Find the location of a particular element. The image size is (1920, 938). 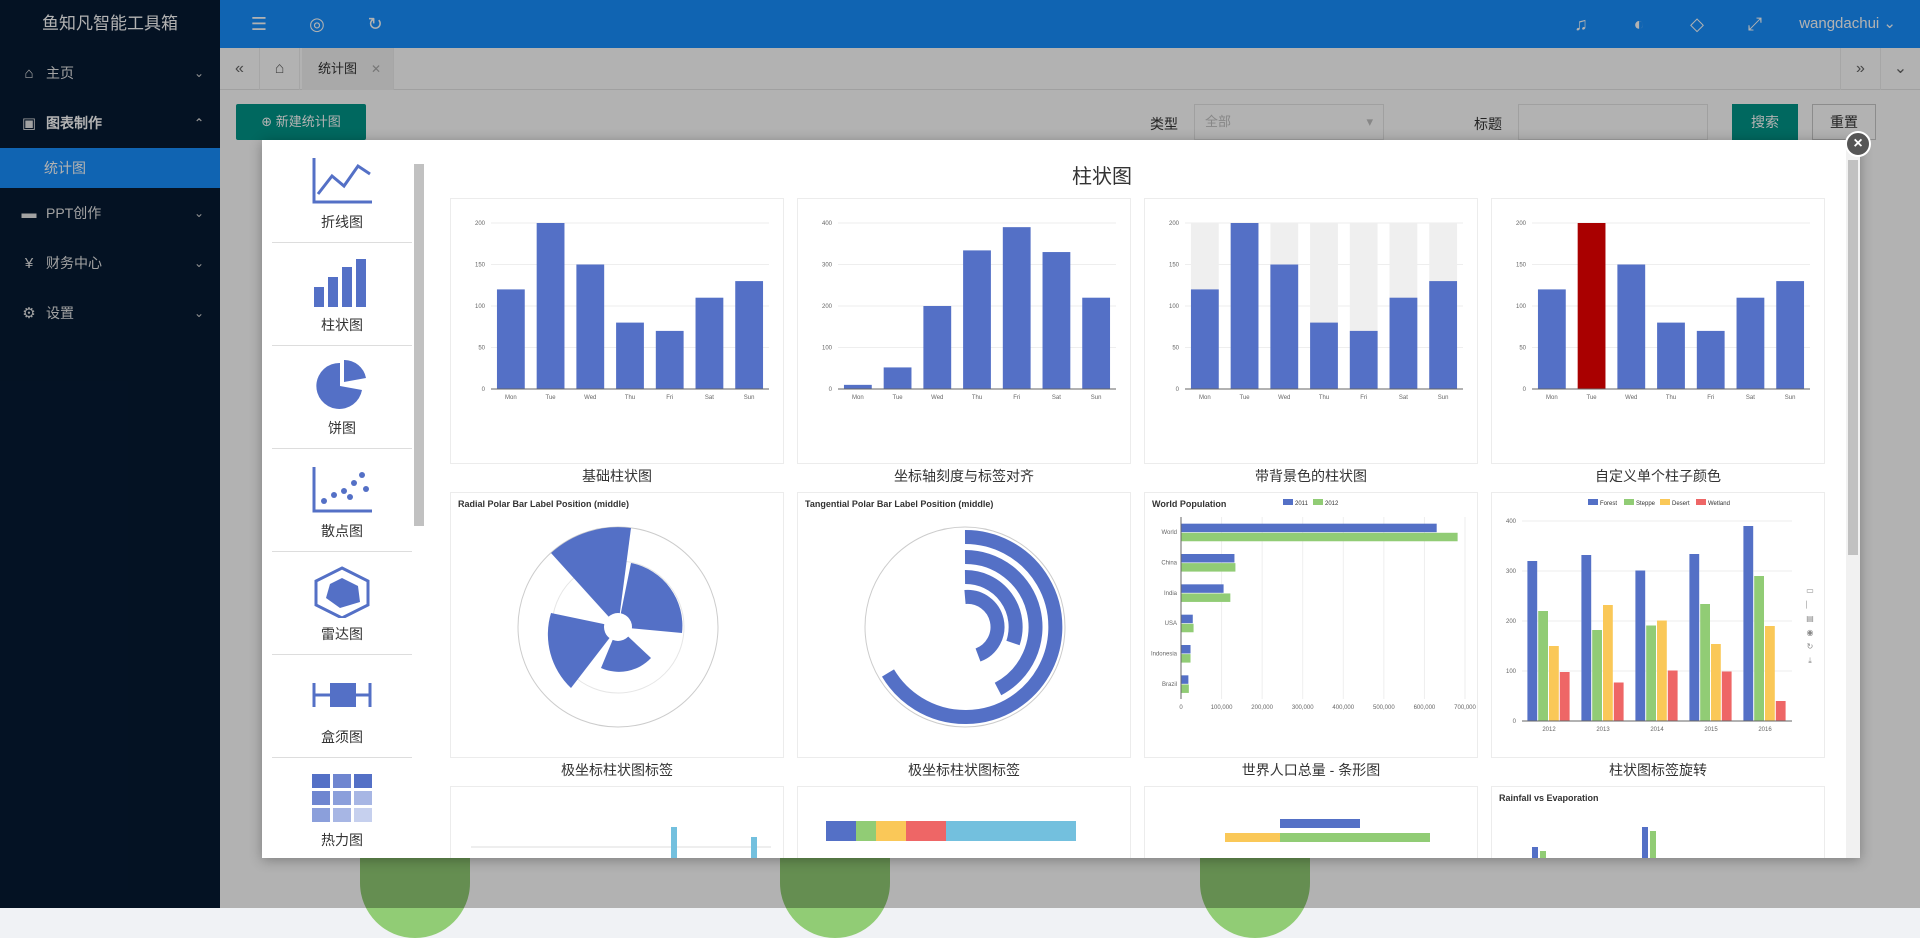

boxplot-chart-icon is located at coordinates (342, 695).